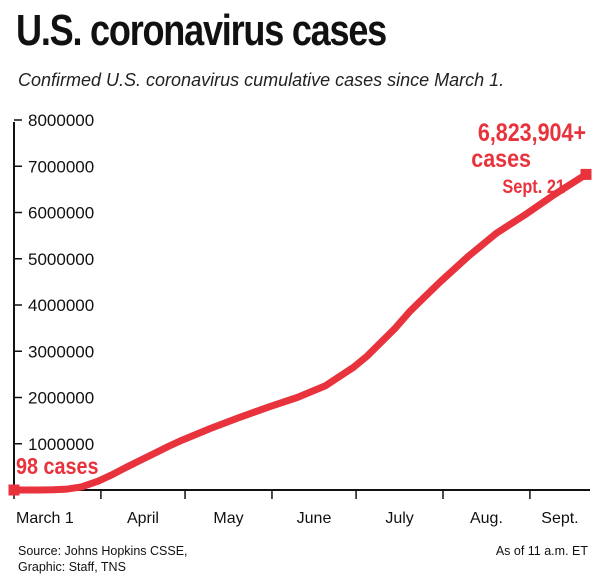 The image size is (600, 578). I want to click on x-tick-label: May, so click(228, 518).